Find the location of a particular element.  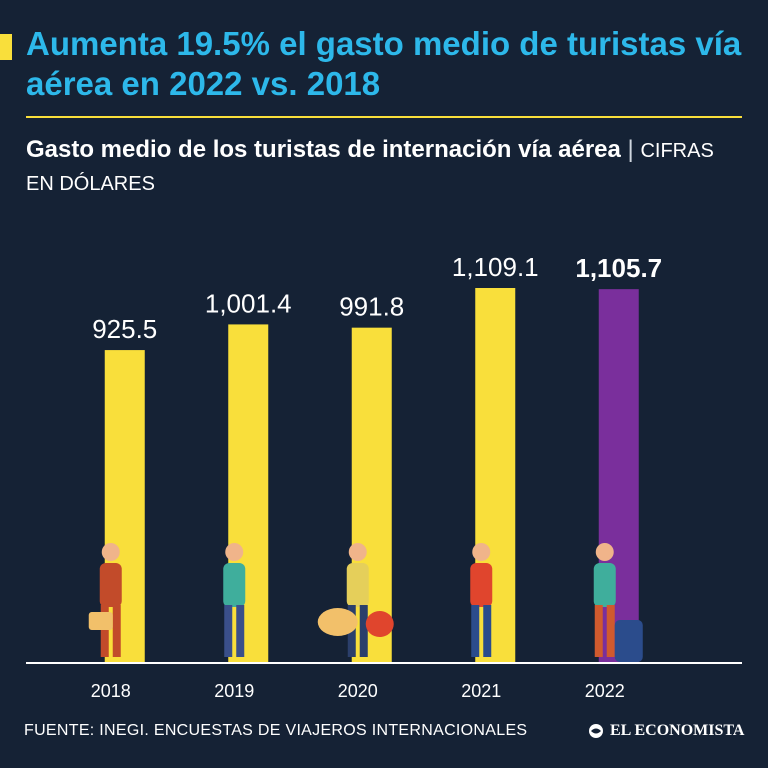

data-label-2021: 1,109.1 is located at coordinates (495, 267).